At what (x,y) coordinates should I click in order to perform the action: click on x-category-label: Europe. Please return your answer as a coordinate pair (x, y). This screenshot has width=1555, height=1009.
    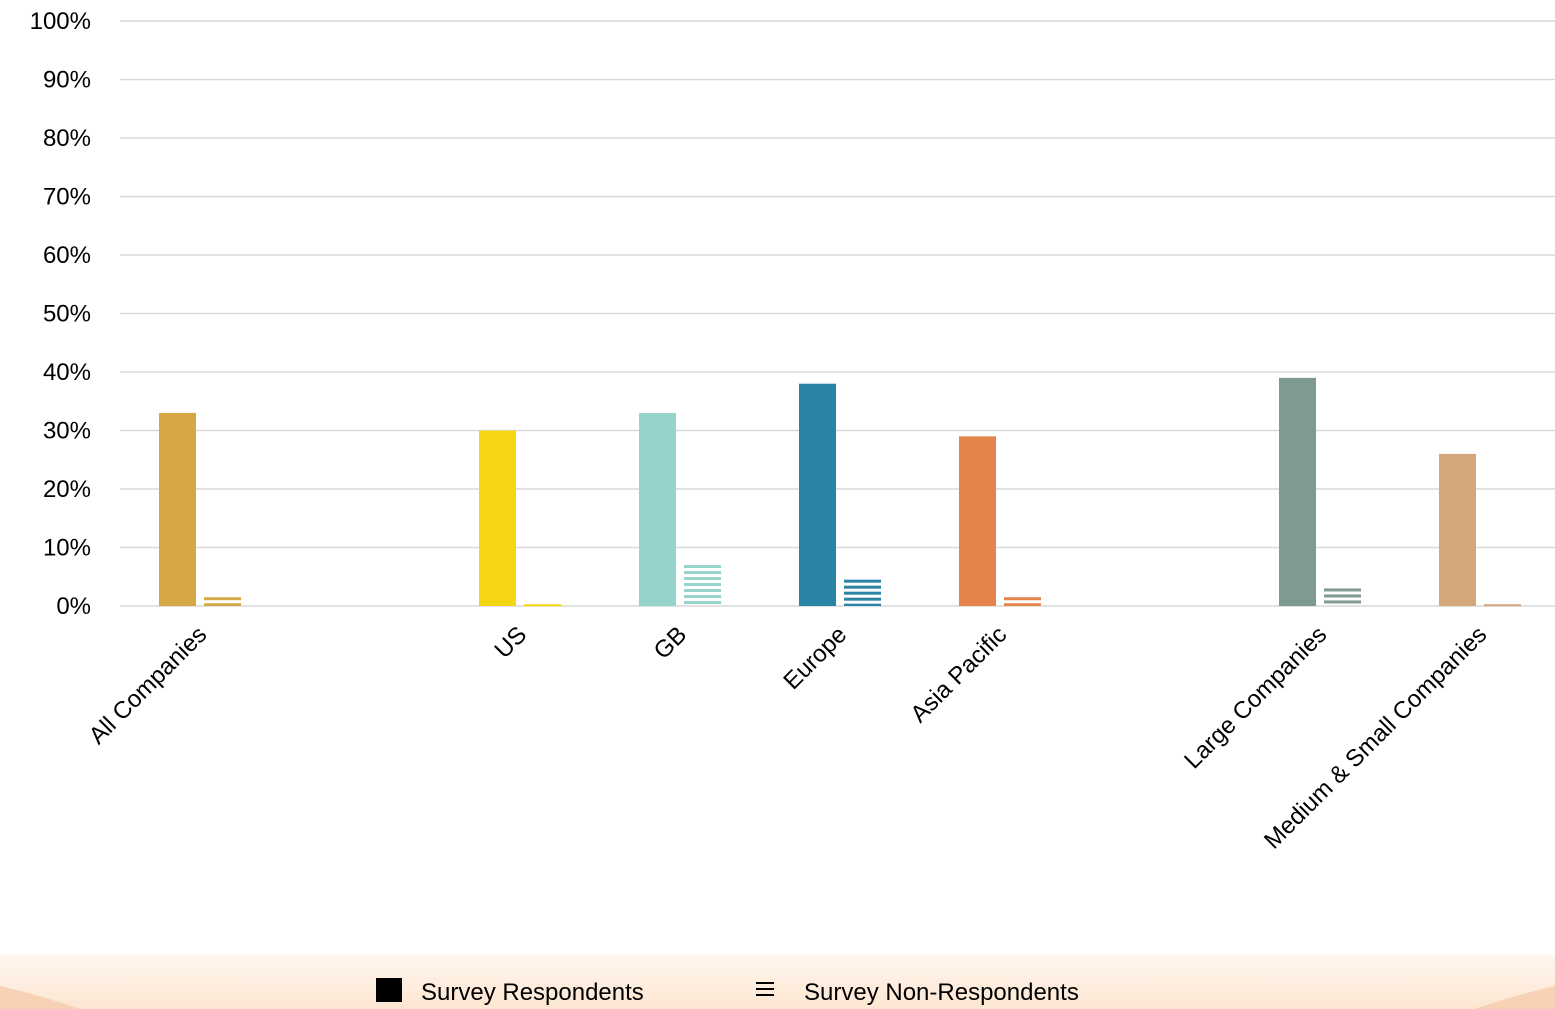
    Looking at the image, I should click on (815, 658).